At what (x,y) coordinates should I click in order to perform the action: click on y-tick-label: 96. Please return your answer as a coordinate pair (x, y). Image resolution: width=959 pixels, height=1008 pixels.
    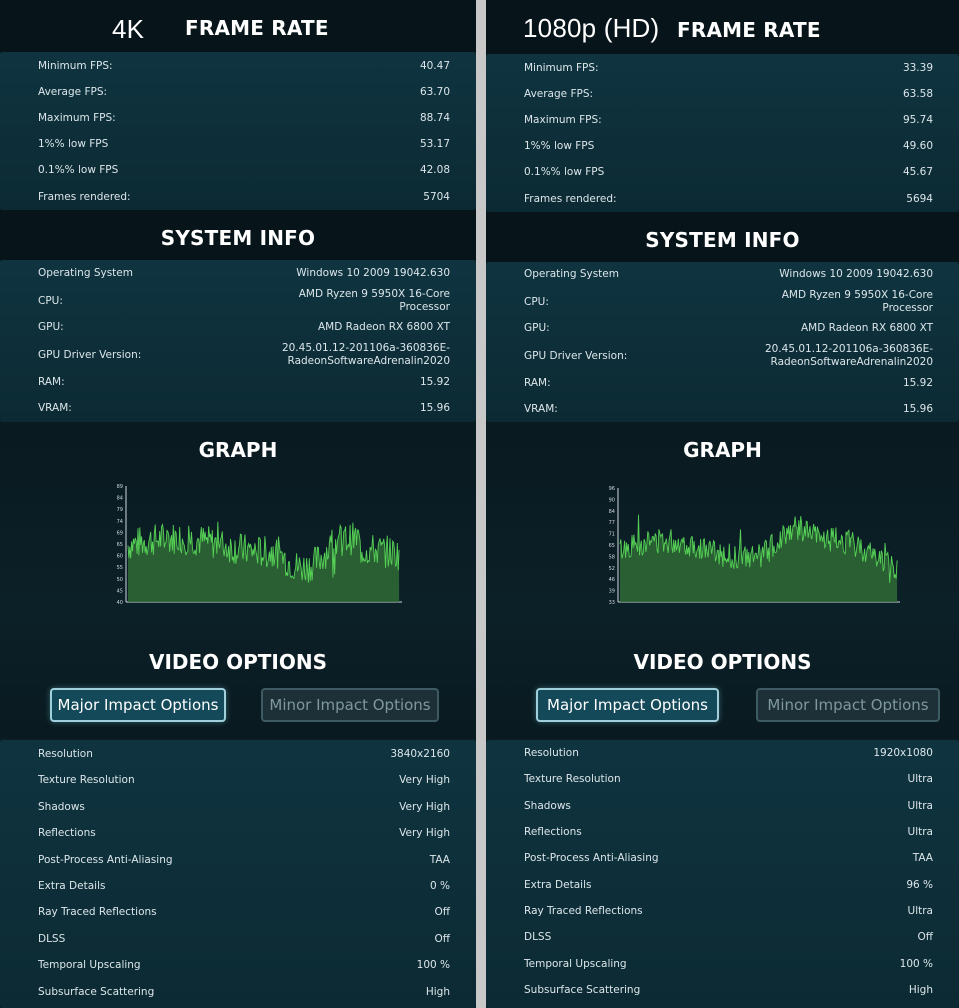
    Looking at the image, I should click on (612, 489).